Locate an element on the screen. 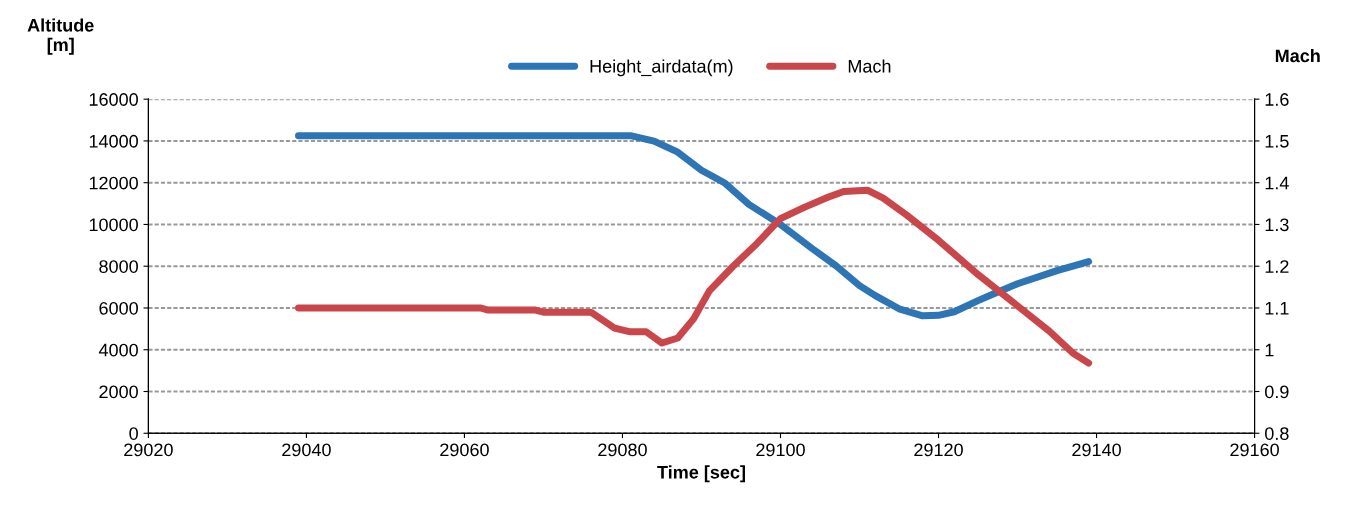  x-tick-label: 29100 is located at coordinates (780, 450).